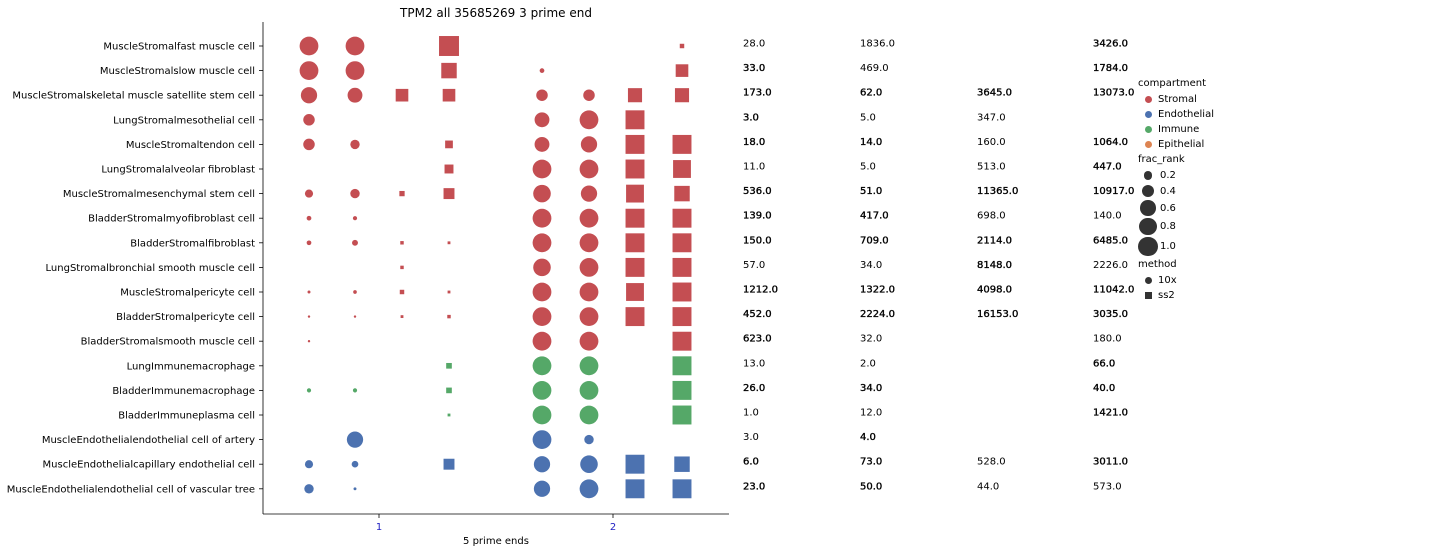  Describe the element at coordinates (871, 486) in the screenshot. I see `value-label: 50.0` at that location.